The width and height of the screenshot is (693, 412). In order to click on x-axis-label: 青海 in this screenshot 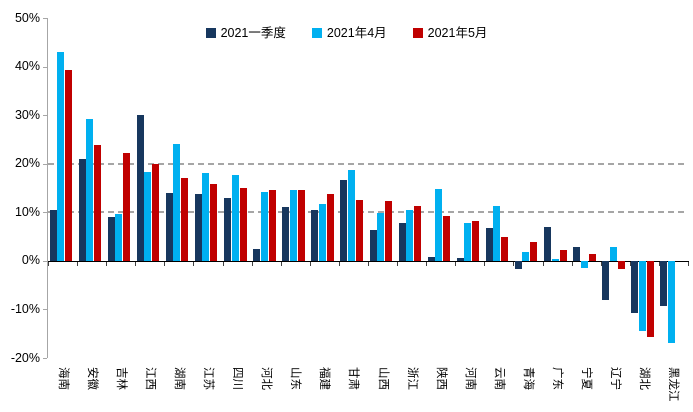, I will do `click(528, 378)`.